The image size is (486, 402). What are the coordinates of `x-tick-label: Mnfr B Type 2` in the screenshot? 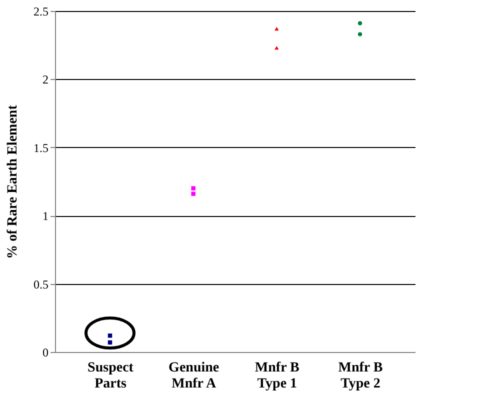 It's located at (360, 376).